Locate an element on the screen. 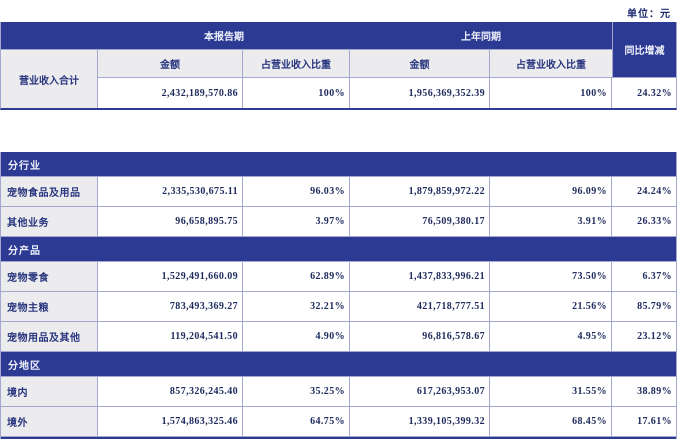 The width and height of the screenshot is (677, 439). amount-prior: 421,718,777.51 is located at coordinates (420, 307).